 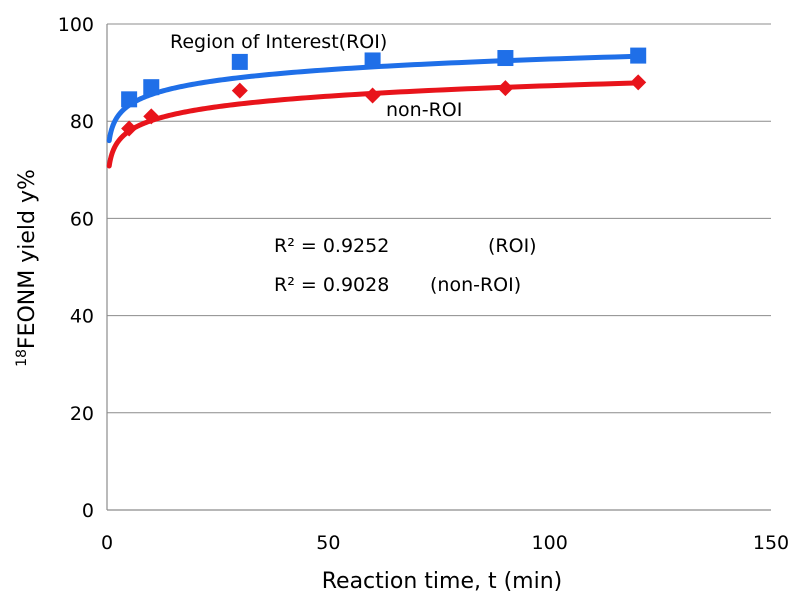 I want to click on x-tick-label: 100, so click(x=550, y=543).